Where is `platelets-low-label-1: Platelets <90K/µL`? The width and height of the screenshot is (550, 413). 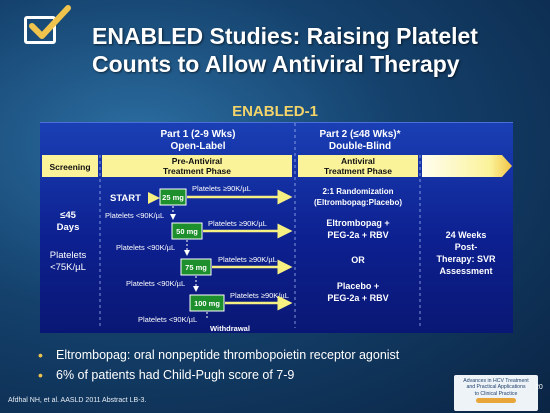 platelets-low-label-1: Platelets <90K/µL is located at coordinates (134, 215).